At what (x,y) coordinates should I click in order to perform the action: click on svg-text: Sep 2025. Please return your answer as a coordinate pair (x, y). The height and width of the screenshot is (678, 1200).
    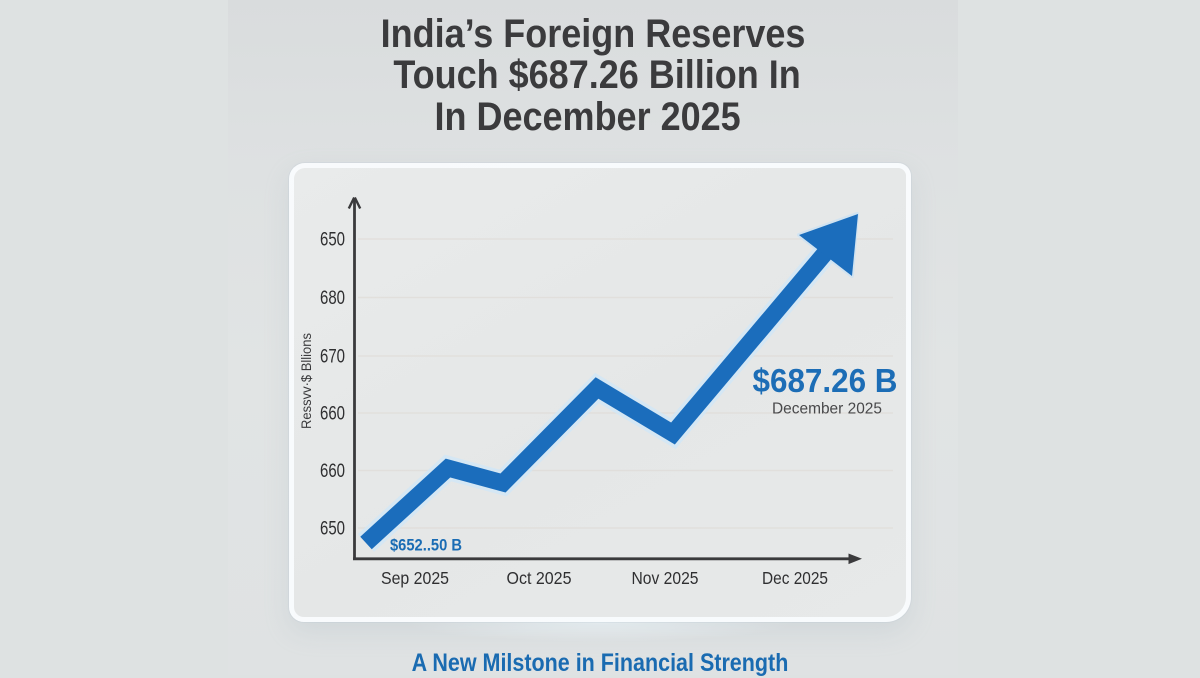
    Looking at the image, I should click on (415, 578).